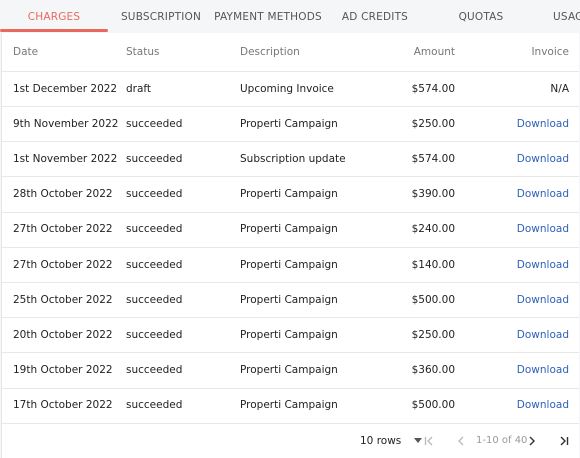 The height and width of the screenshot is (458, 580). I want to click on column-header-amount: Amount, so click(434, 52).